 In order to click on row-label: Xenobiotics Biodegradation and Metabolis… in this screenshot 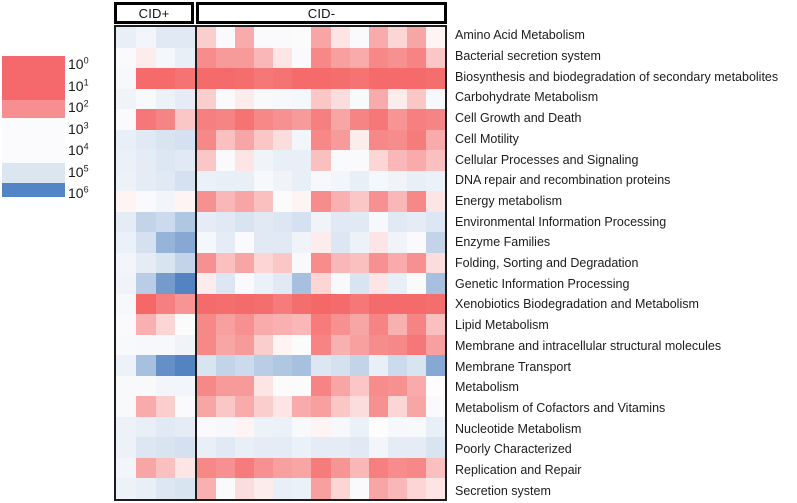, I will do `click(577, 304)`.